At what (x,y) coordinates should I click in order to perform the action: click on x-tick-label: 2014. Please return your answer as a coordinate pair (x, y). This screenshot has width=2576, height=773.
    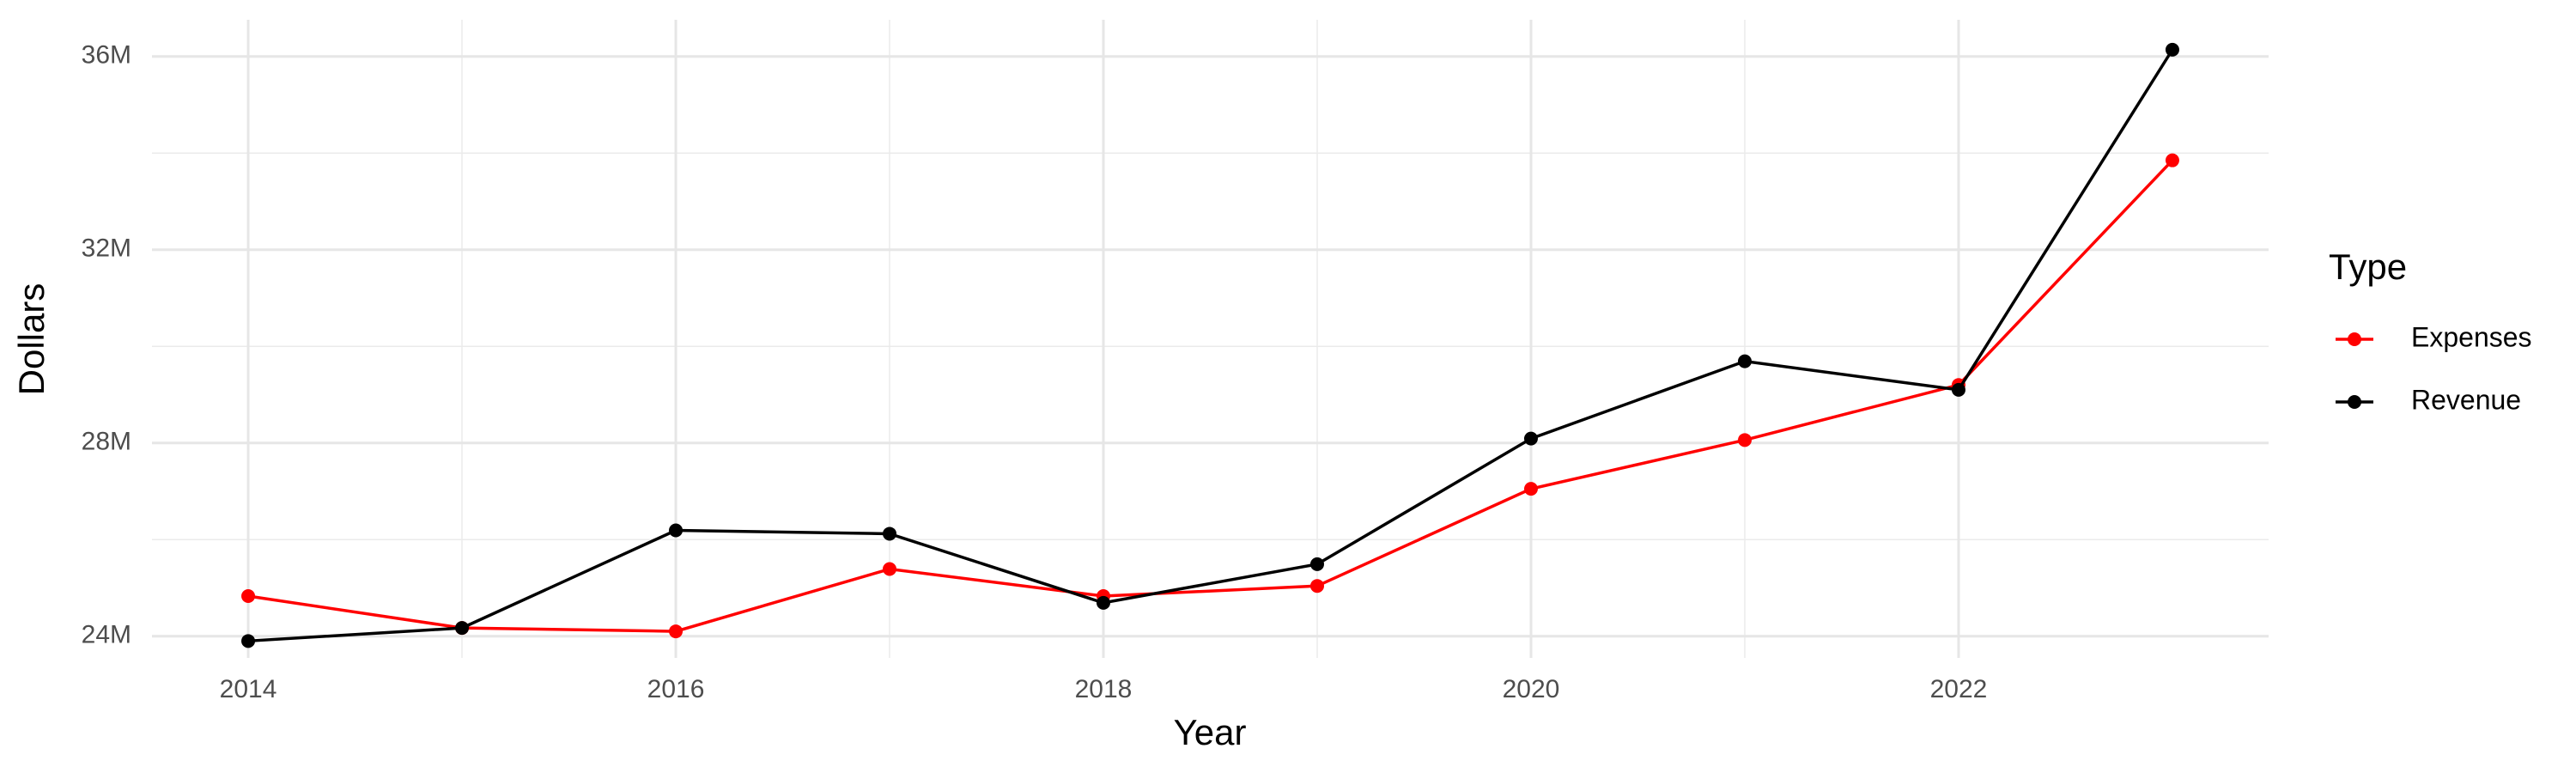
    Looking at the image, I should click on (249, 689).